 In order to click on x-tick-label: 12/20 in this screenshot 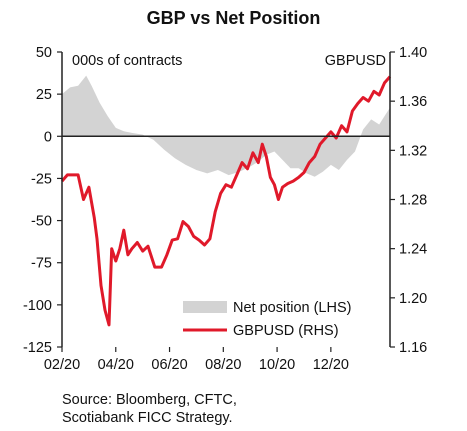, I will do `click(331, 365)`.